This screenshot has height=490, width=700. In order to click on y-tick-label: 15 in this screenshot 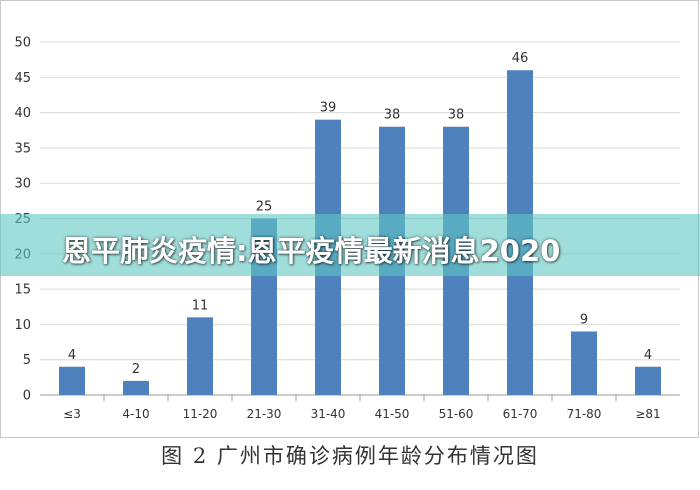, I will do `click(22, 290)`.